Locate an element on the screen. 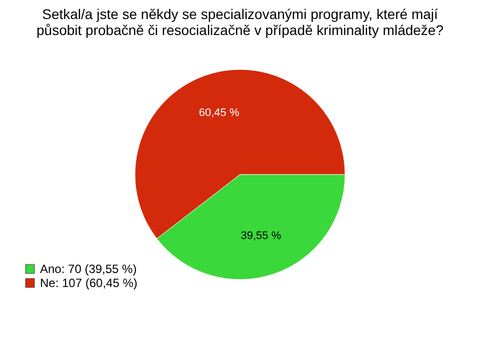 The width and height of the screenshot is (480, 337). chart-title: Setkal/a jste se někdy se specializovanými programy, které mají působit probačně či resocializačně v případě kriminality mládeže? is located at coordinates (240, 22).